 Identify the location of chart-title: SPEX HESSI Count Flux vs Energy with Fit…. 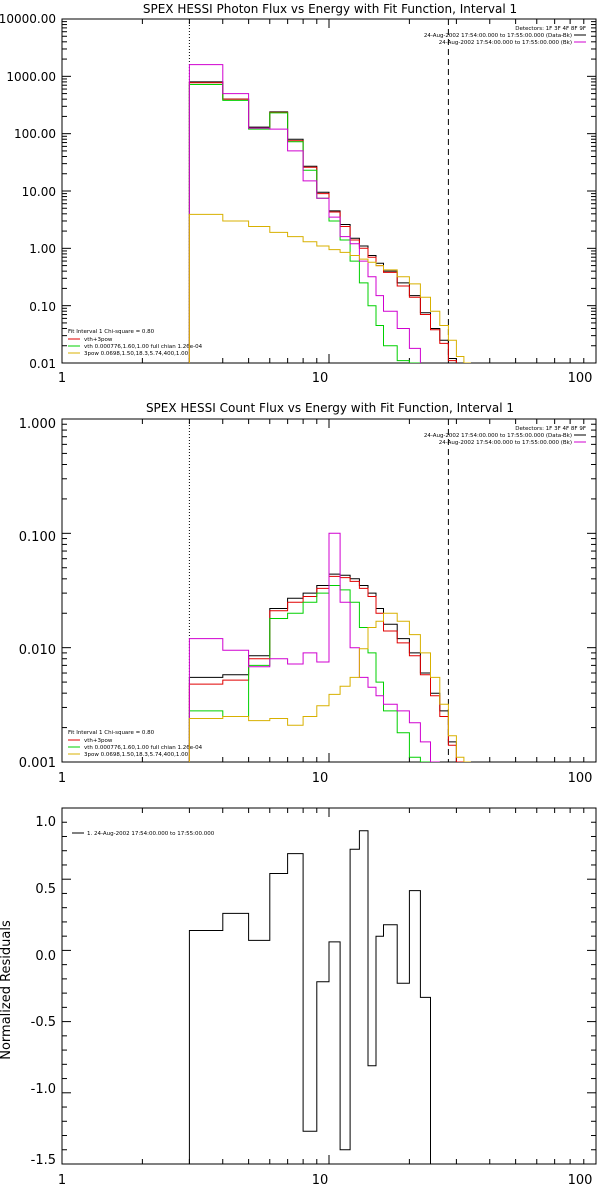
(330, 408).